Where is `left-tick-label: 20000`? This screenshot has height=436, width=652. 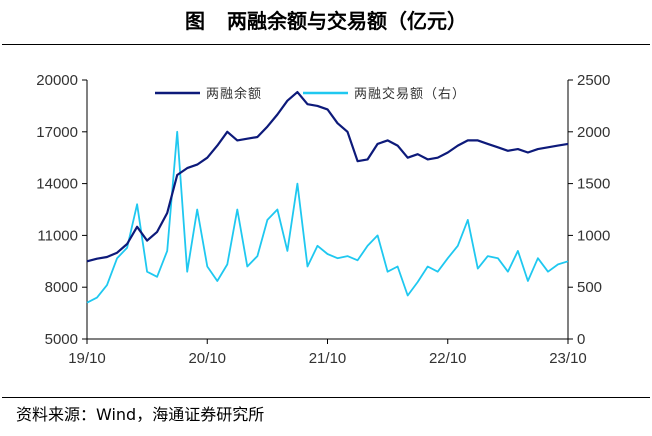
left-tick-label: 20000 is located at coordinates (57, 80).